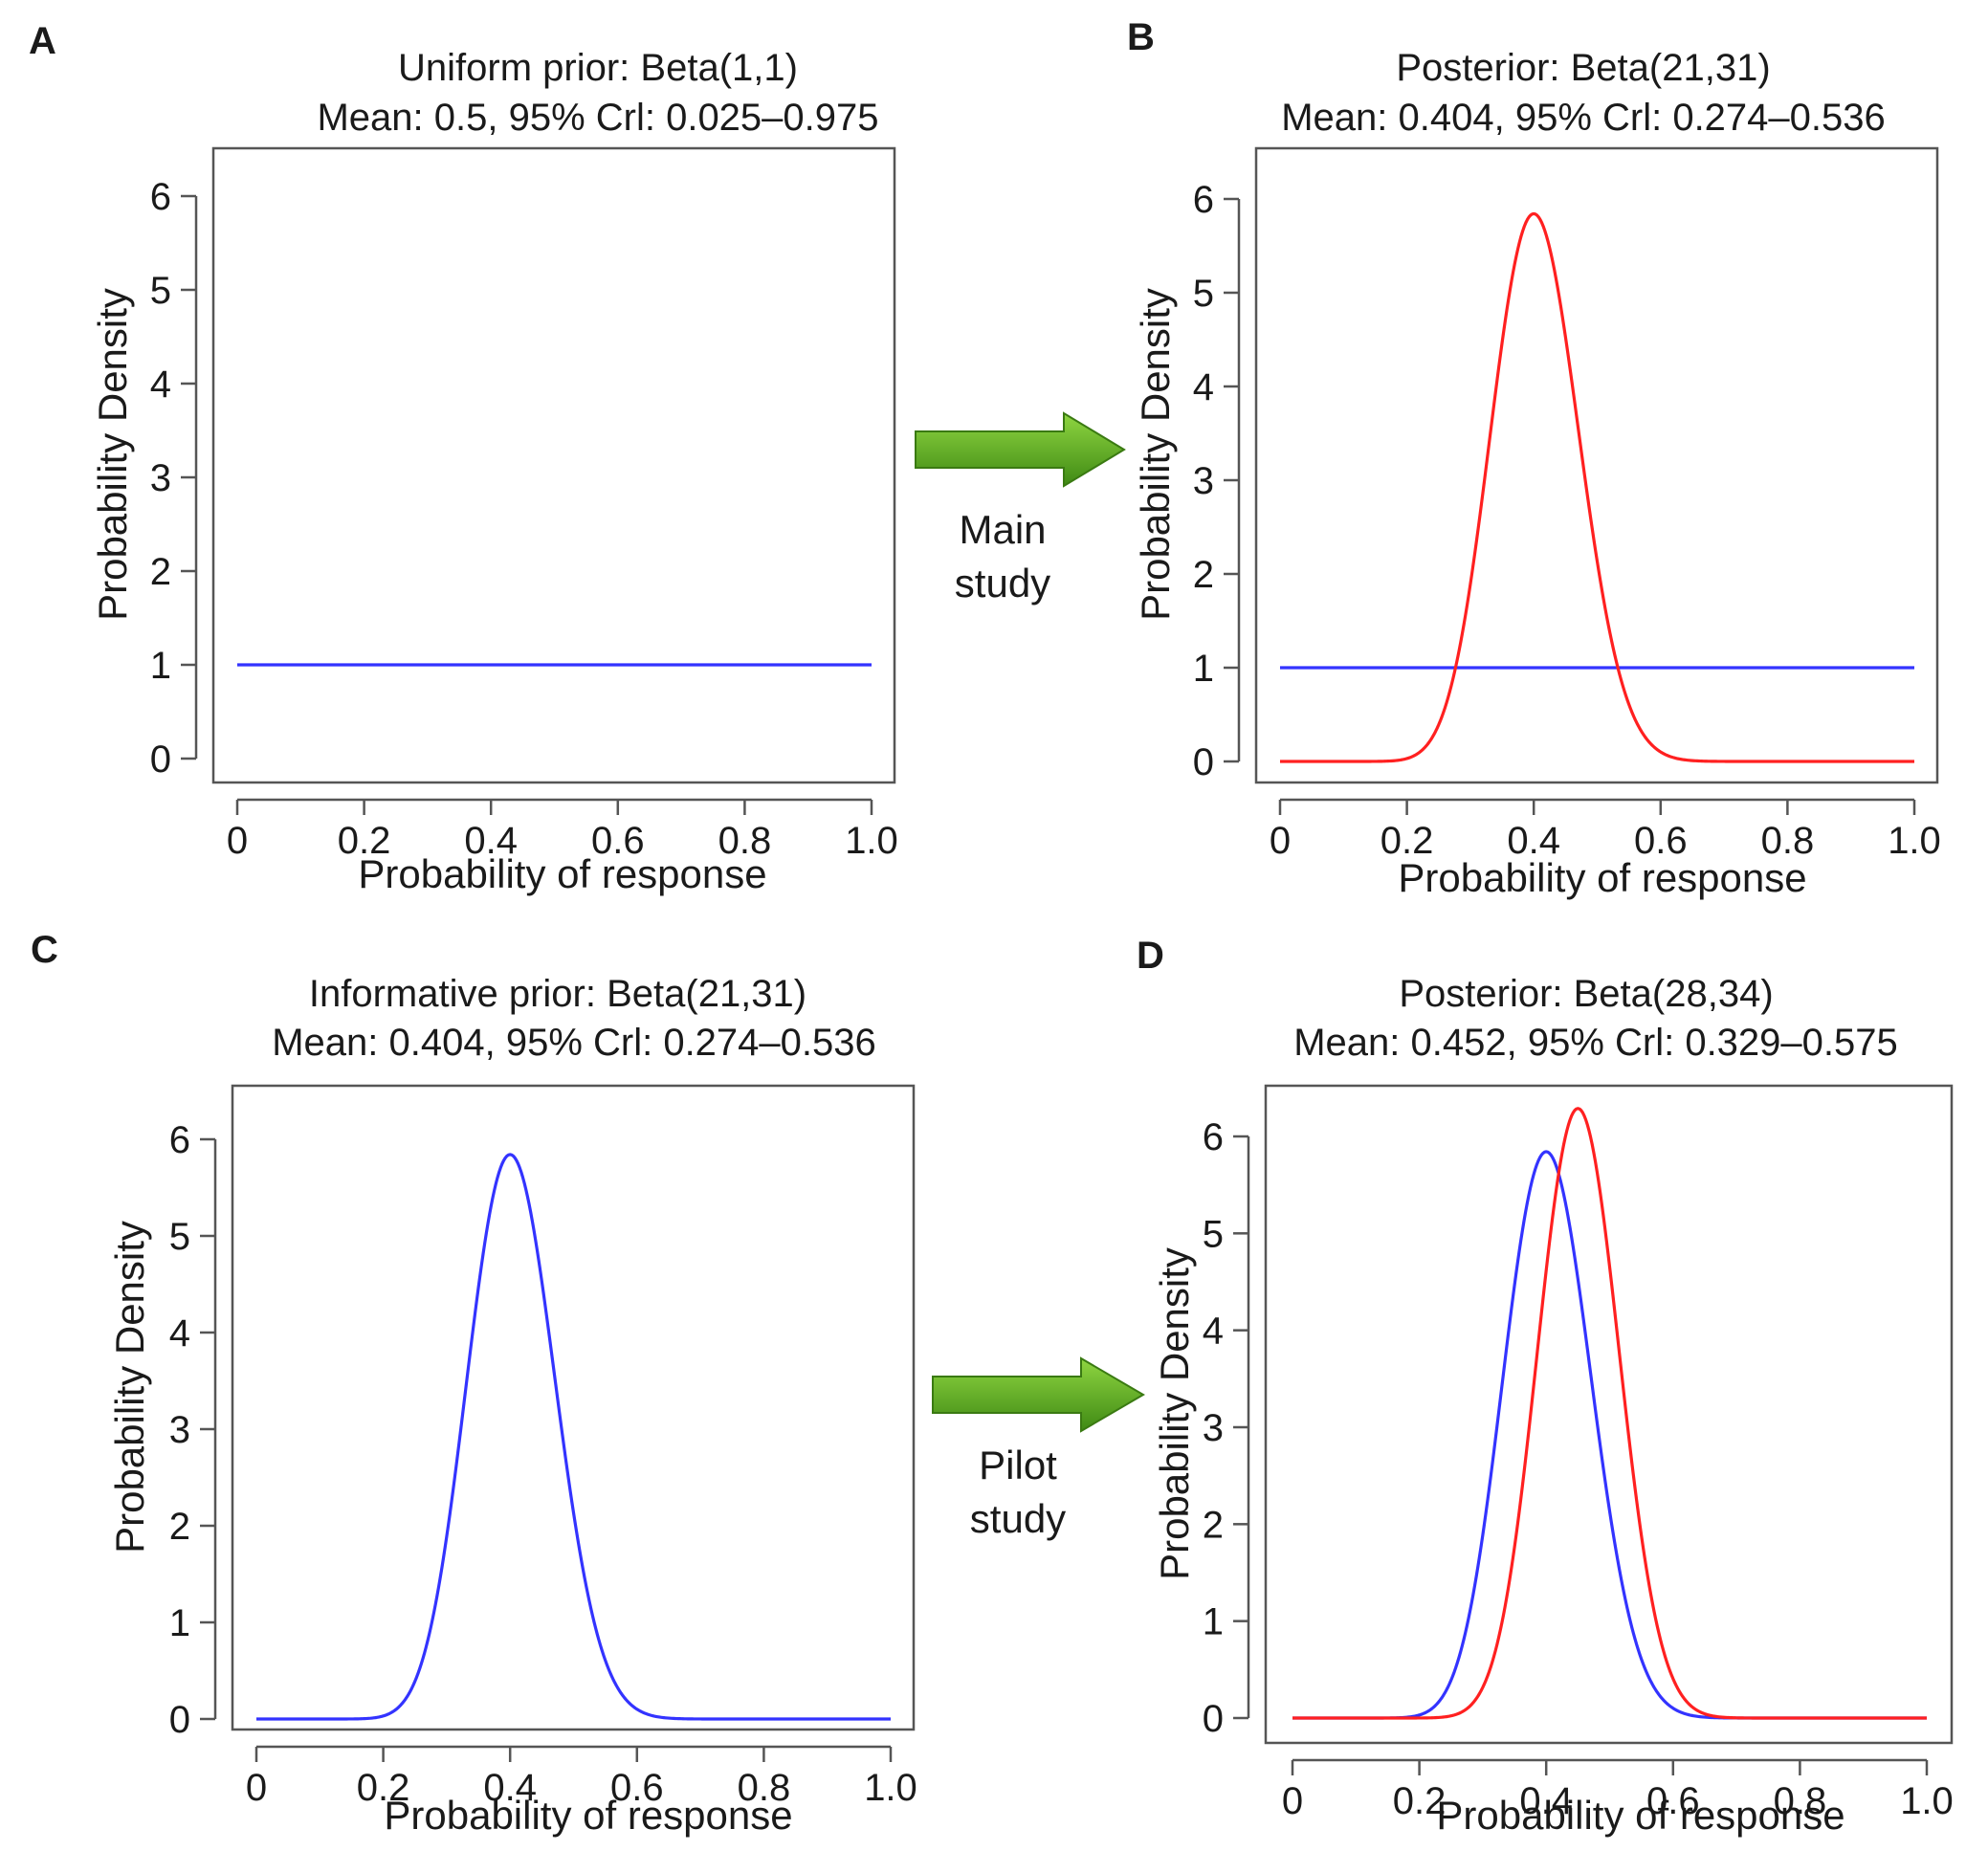 This screenshot has width=1988, height=1851. Describe the element at coordinates (598, 68) in the screenshot. I see `chart-title: Uniform prior: Beta(1,1)` at that location.